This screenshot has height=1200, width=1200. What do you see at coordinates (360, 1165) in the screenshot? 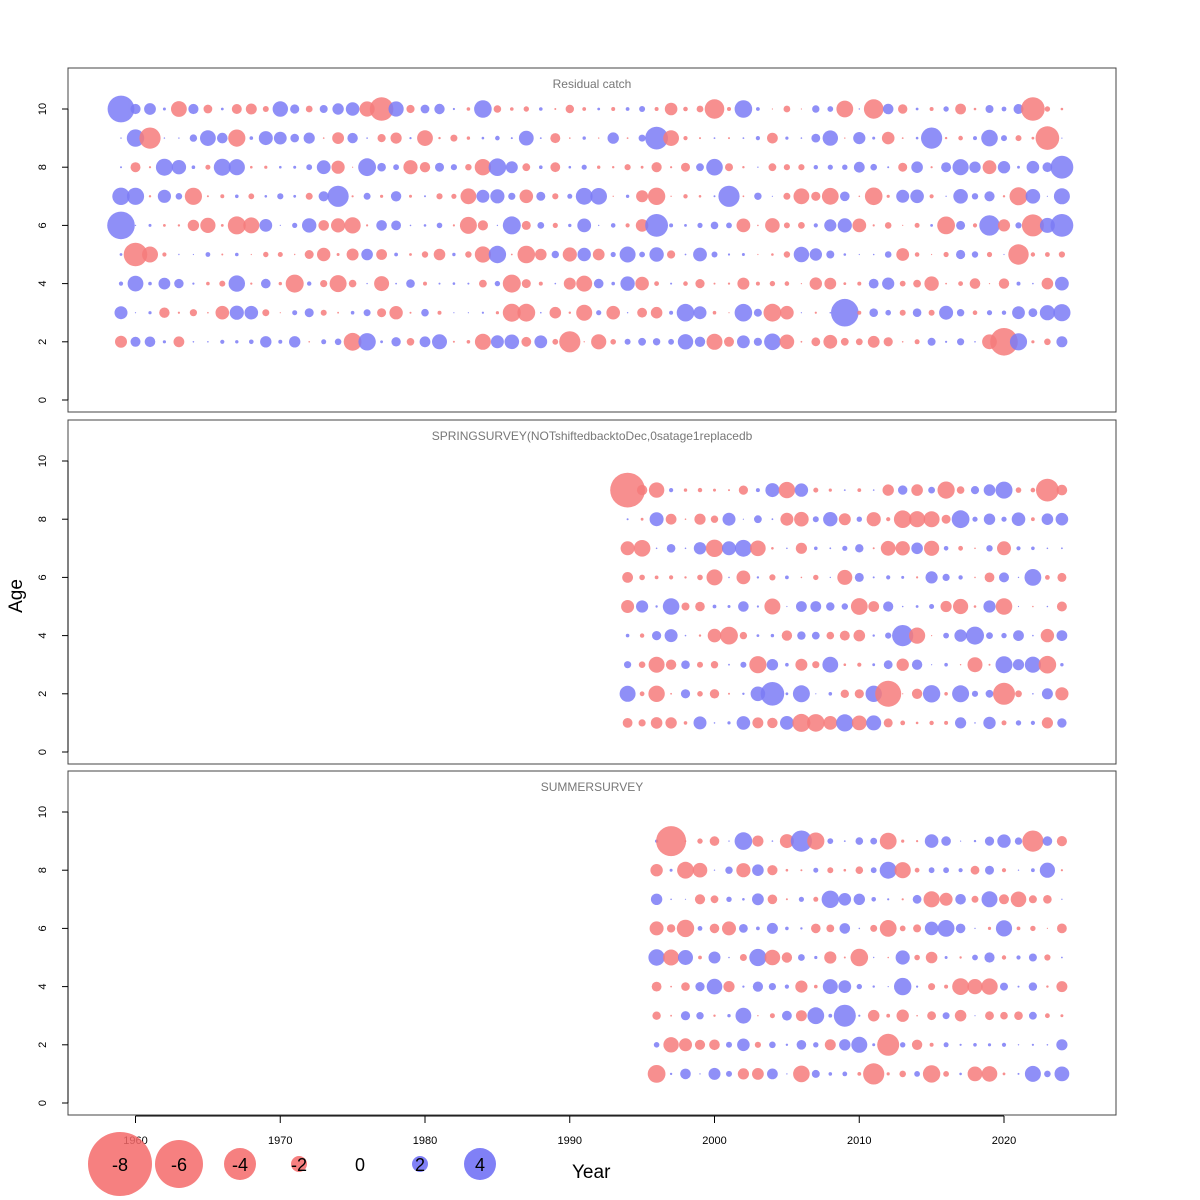
I see `legend-item: 0` at bounding box center [360, 1165].